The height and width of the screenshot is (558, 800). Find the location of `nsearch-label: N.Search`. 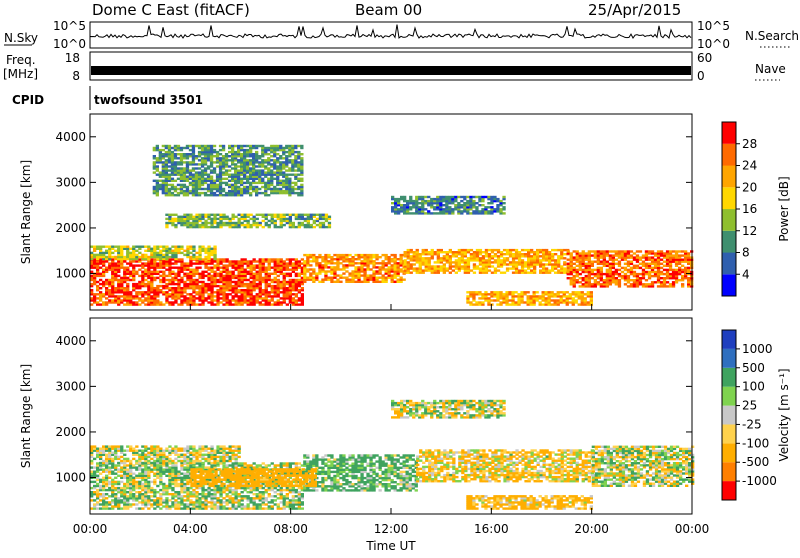

nsearch-label: N.Search is located at coordinates (772, 36).